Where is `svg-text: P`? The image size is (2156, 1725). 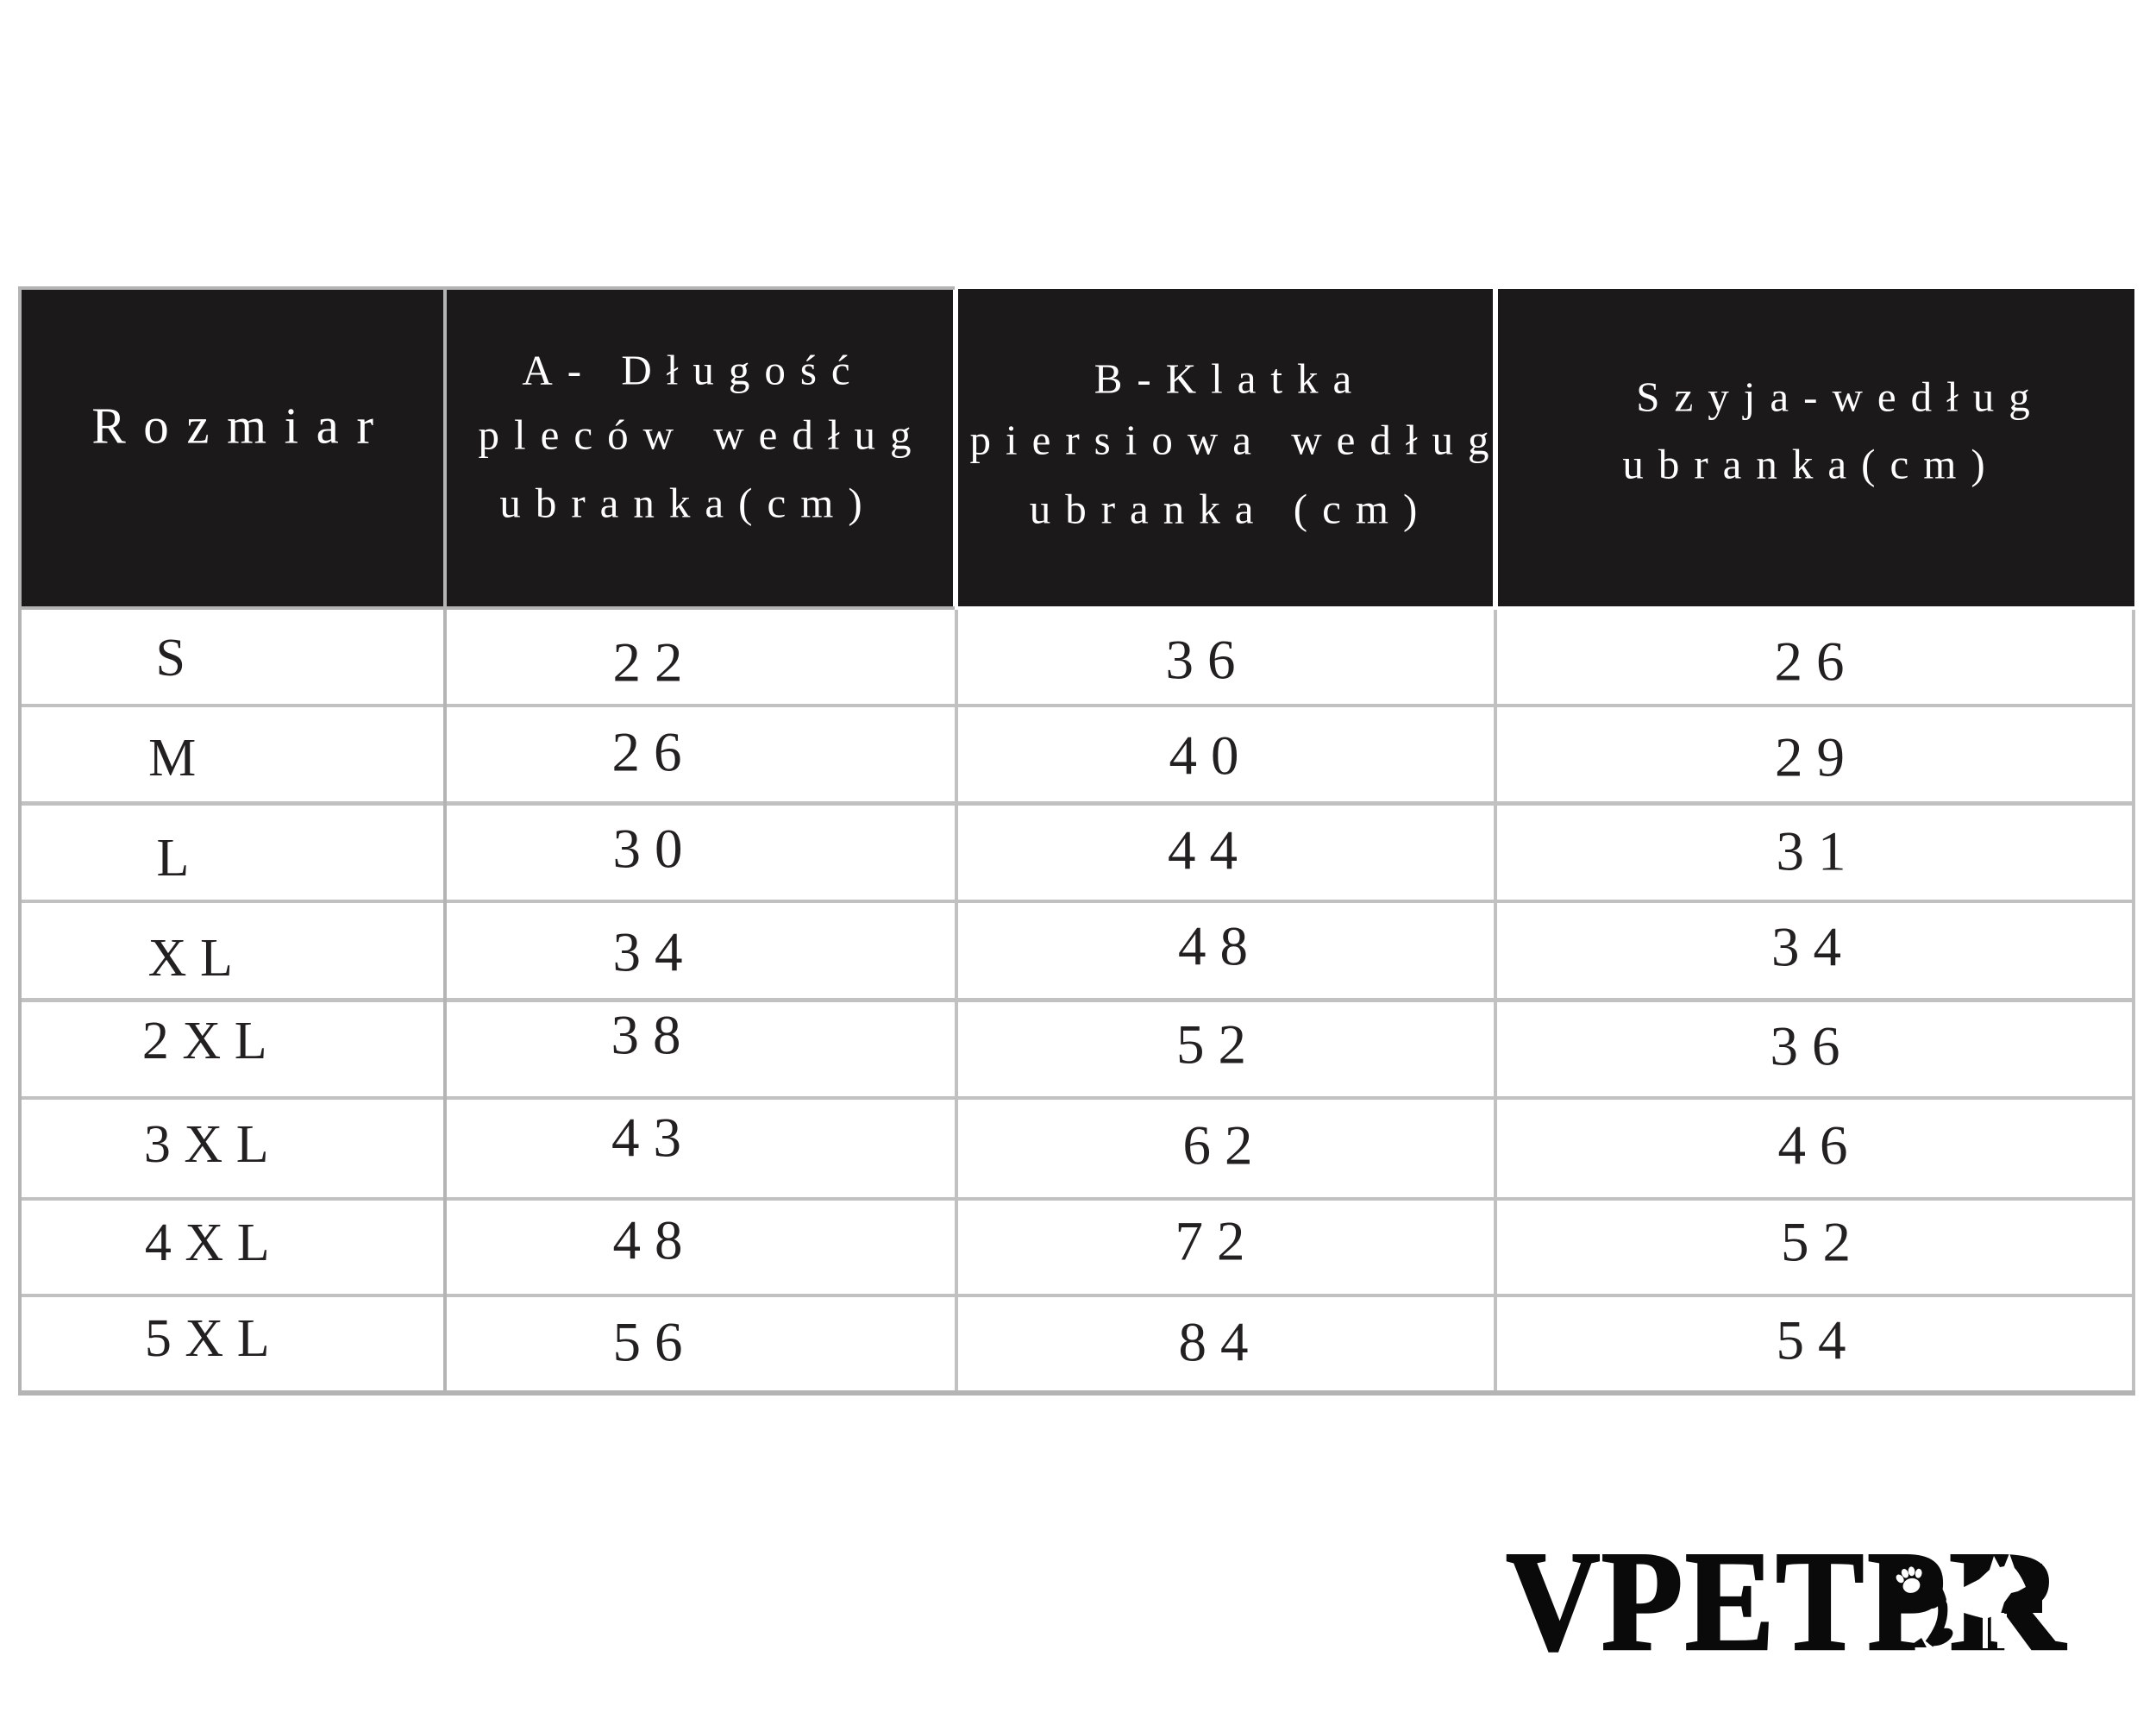
svg-text: P is located at coordinates (1642, 1600).